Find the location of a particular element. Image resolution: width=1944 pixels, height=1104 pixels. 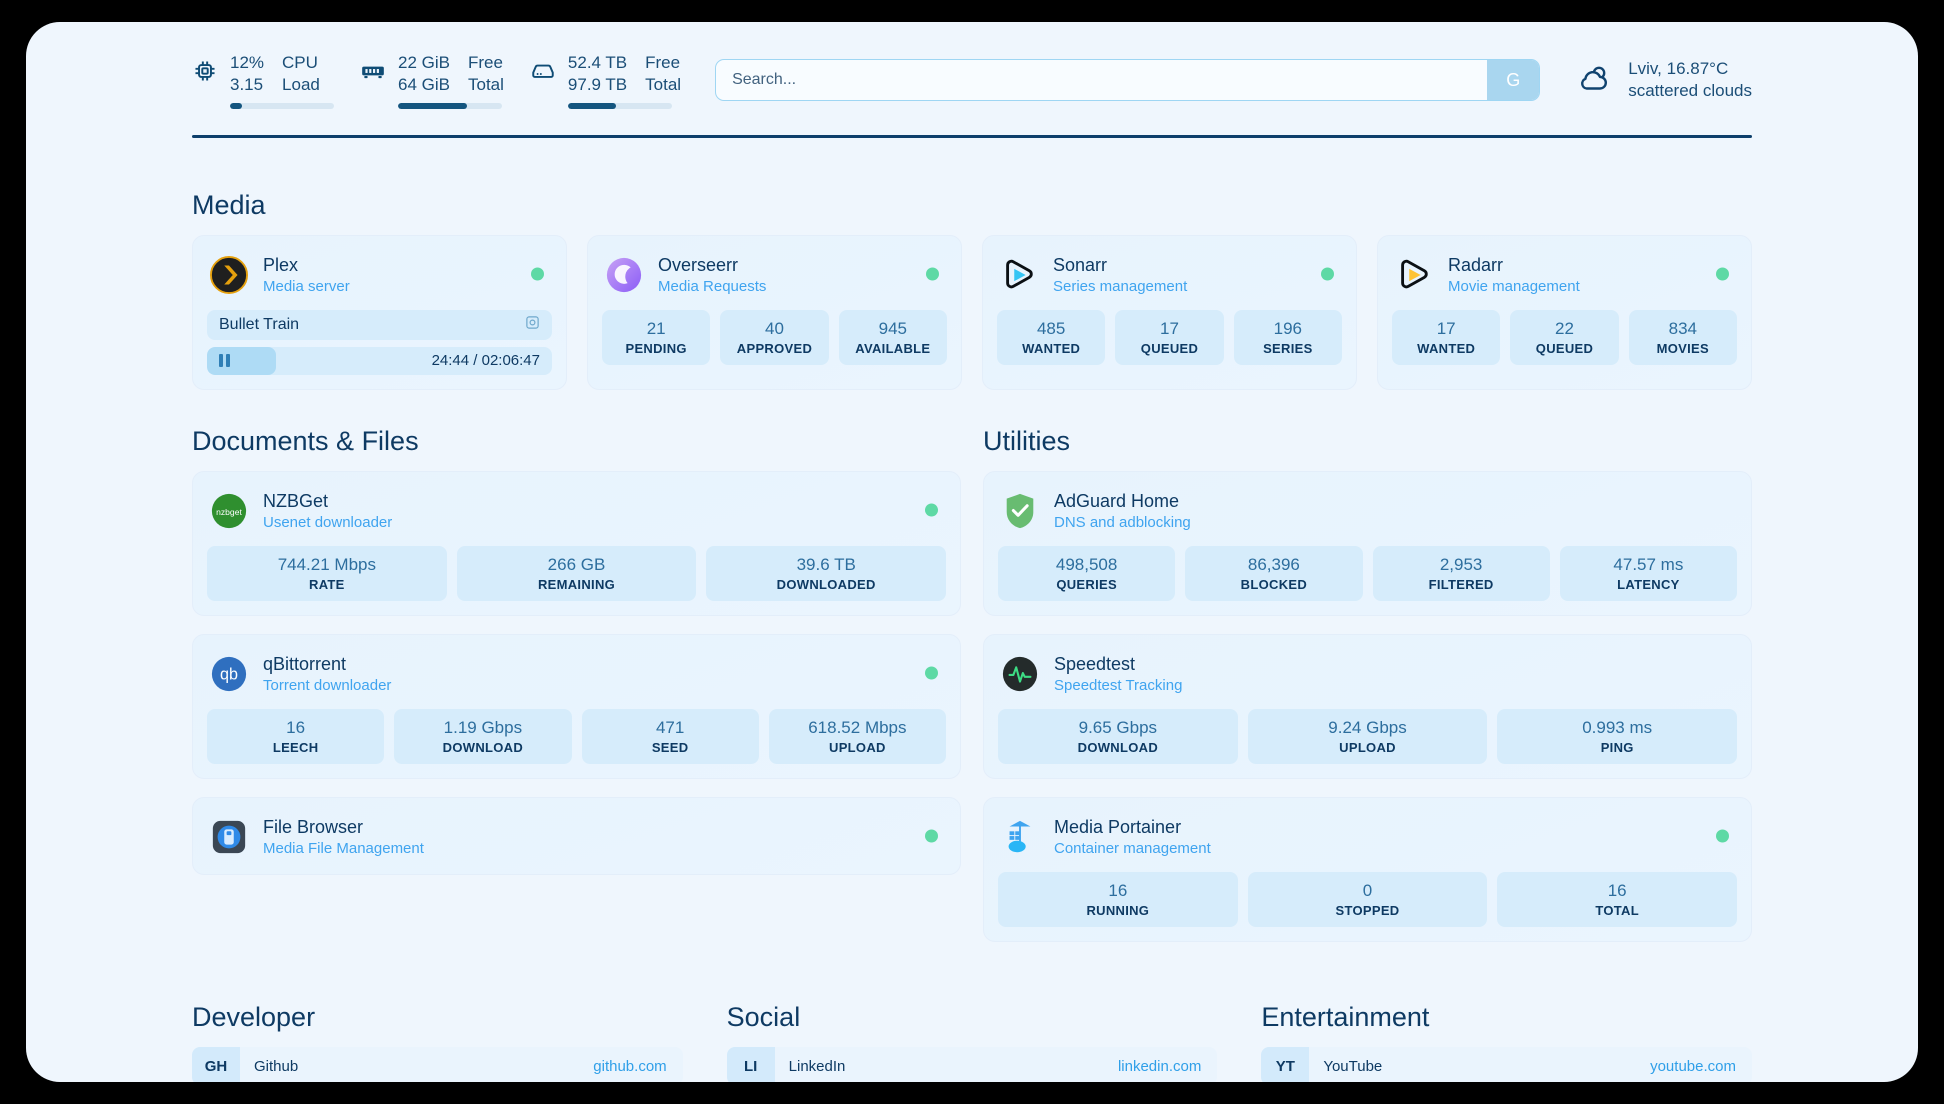

radarr-logo-icon is located at coordinates (1414, 275).